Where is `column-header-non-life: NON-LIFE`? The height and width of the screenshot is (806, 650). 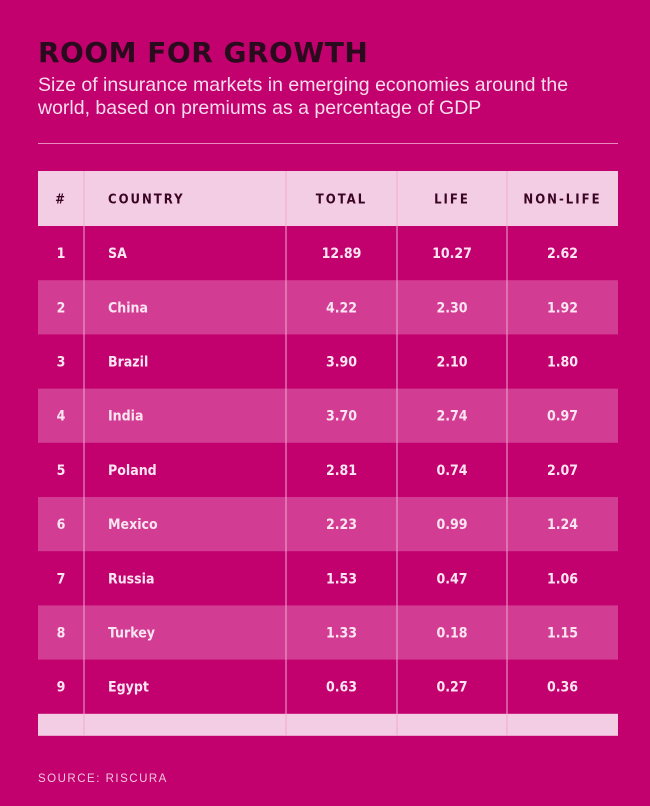
column-header-non-life: NON-LIFE is located at coordinates (562, 200).